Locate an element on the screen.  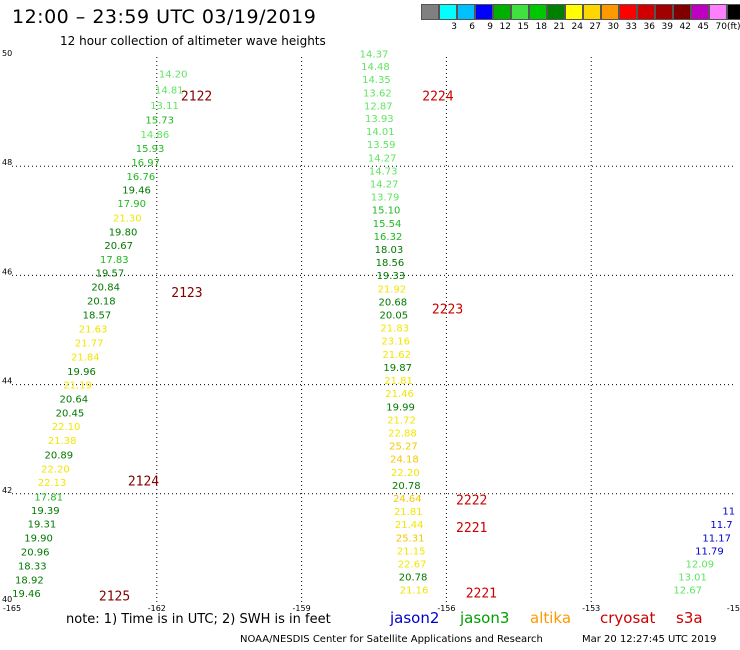
data-point-value: 14.73 is located at coordinates (383, 171).